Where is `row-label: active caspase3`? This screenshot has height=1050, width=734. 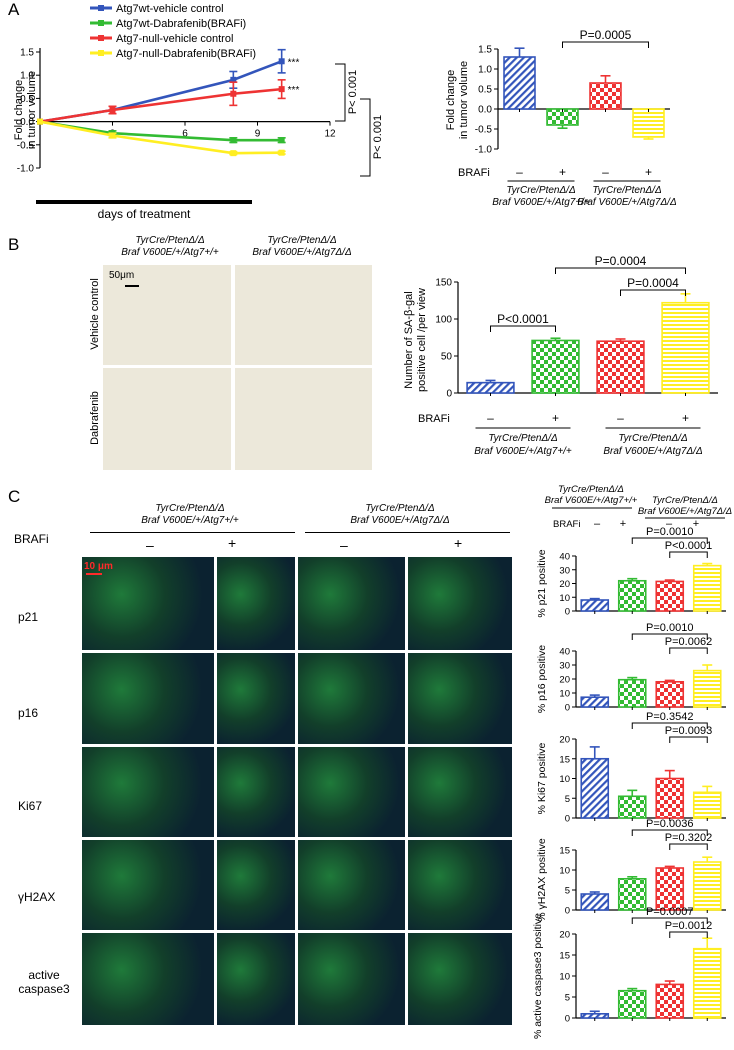
row-label: active caspase3 is located at coordinates (44, 982).